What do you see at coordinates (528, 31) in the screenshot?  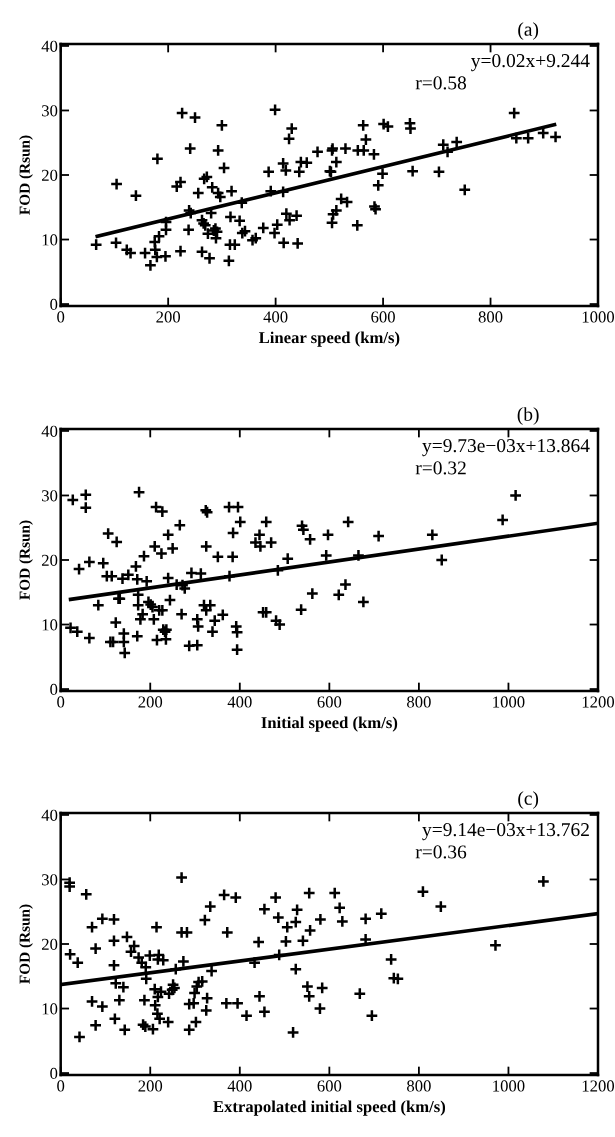 I see `chart-title: (a)` at bounding box center [528, 31].